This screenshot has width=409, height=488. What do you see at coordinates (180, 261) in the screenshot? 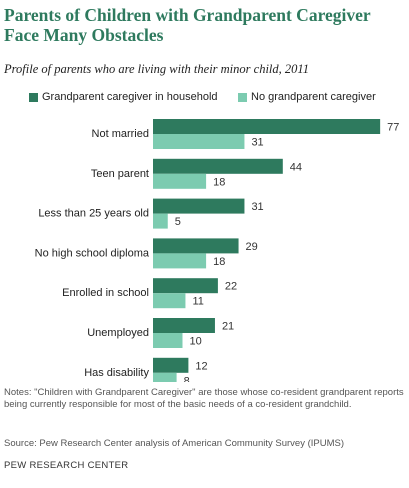
I see `bar-no-grandparent-no-high-school-diploma` at bounding box center [180, 261].